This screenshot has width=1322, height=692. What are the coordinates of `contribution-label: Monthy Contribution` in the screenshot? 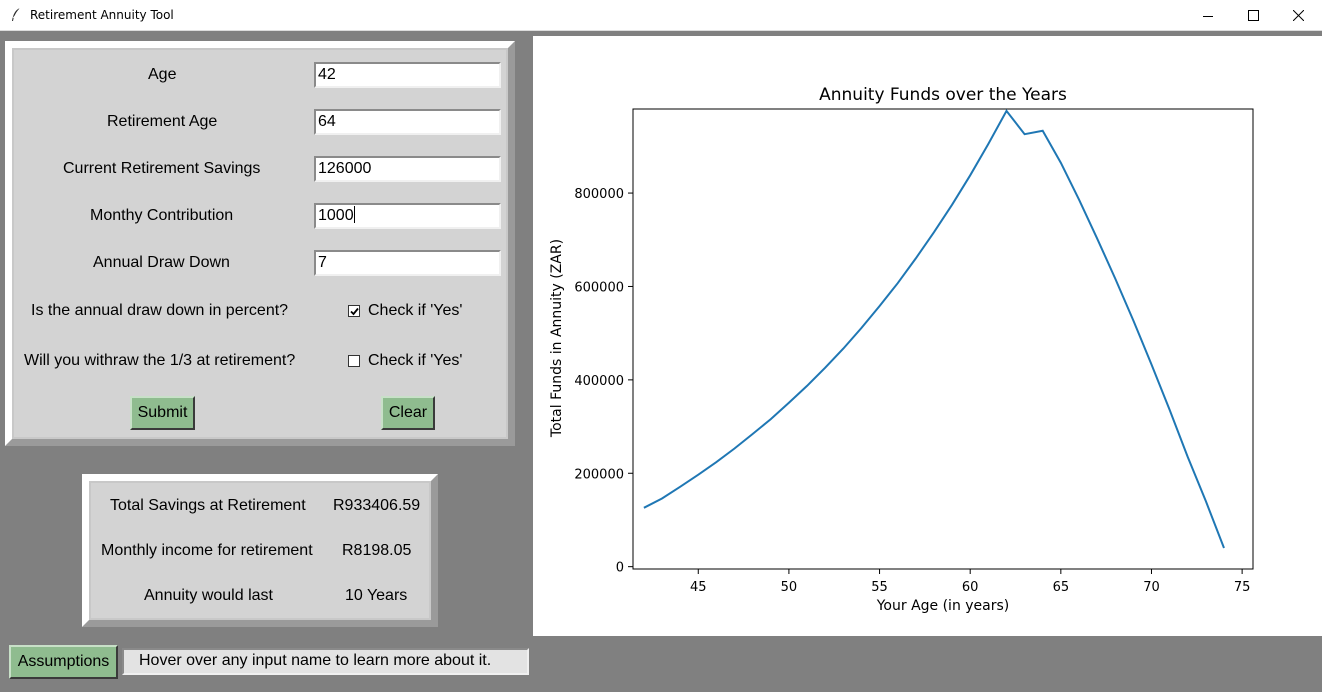 It's located at (162, 215).